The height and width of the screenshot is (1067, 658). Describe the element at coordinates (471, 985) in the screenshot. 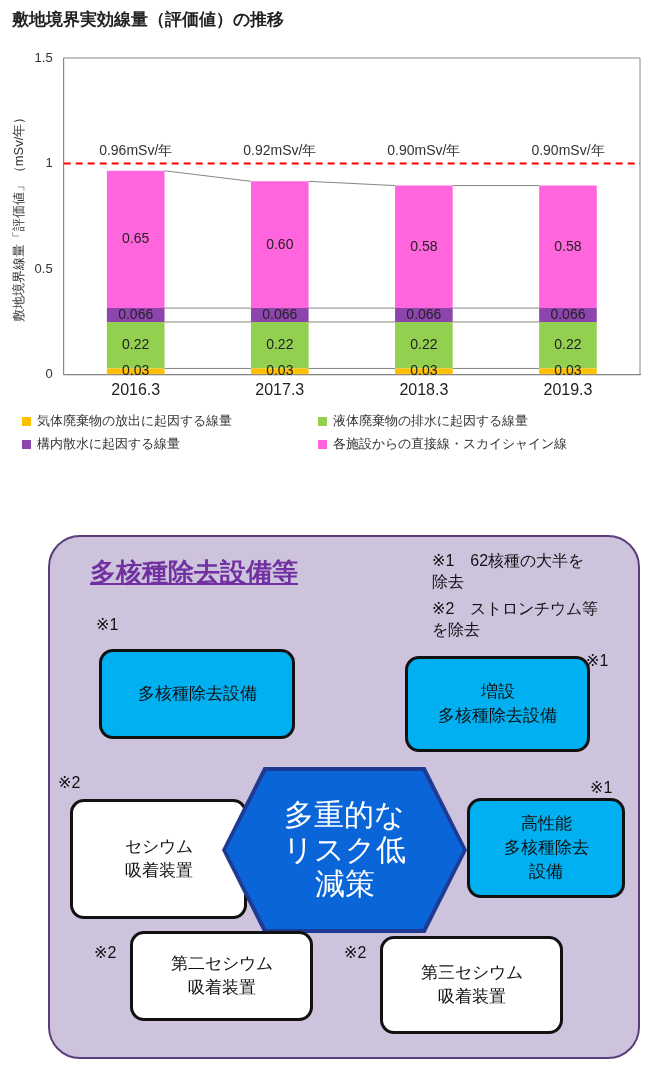

I see `rounded-box: 第三セシウム吸着装置` at that location.